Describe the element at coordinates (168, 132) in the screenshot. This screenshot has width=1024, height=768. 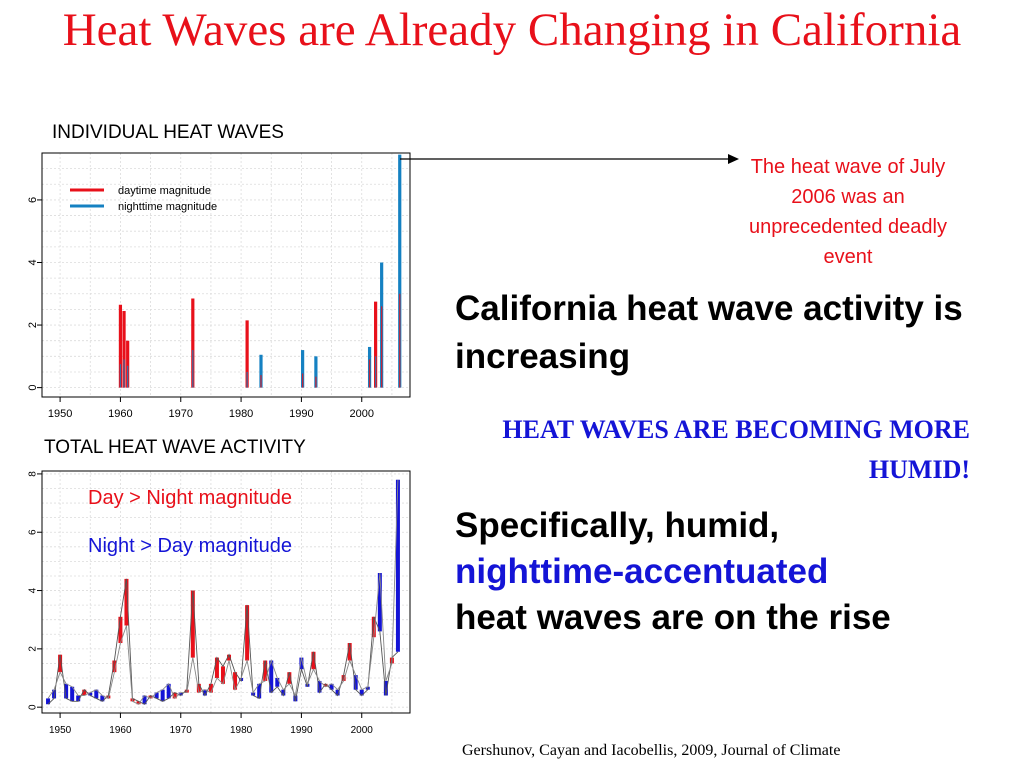
I see `chart1-title: INDIVIDUAL HEAT WAVES` at that location.